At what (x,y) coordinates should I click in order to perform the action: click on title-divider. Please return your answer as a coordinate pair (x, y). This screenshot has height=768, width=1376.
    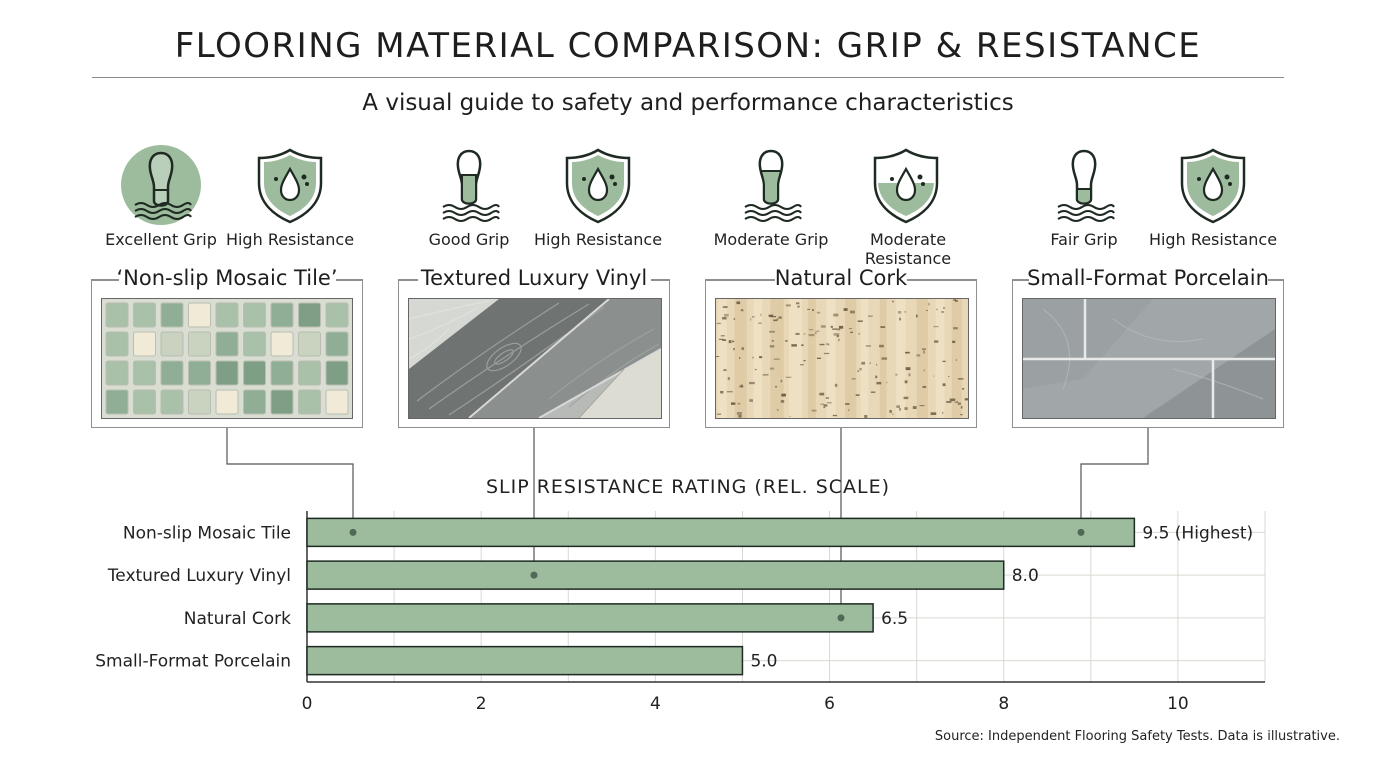
    Looking at the image, I should click on (688, 77).